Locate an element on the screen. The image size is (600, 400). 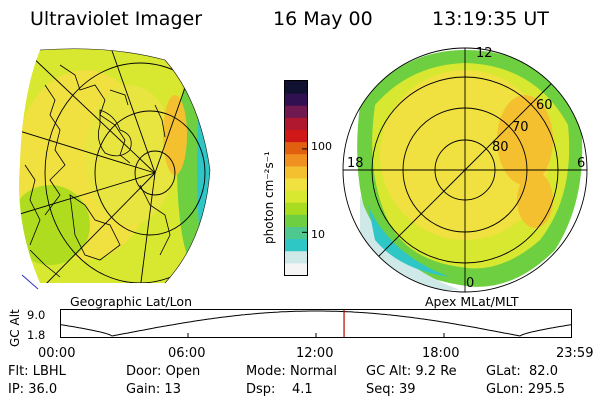
altitude-plot-frame is located at coordinates (316, 323).